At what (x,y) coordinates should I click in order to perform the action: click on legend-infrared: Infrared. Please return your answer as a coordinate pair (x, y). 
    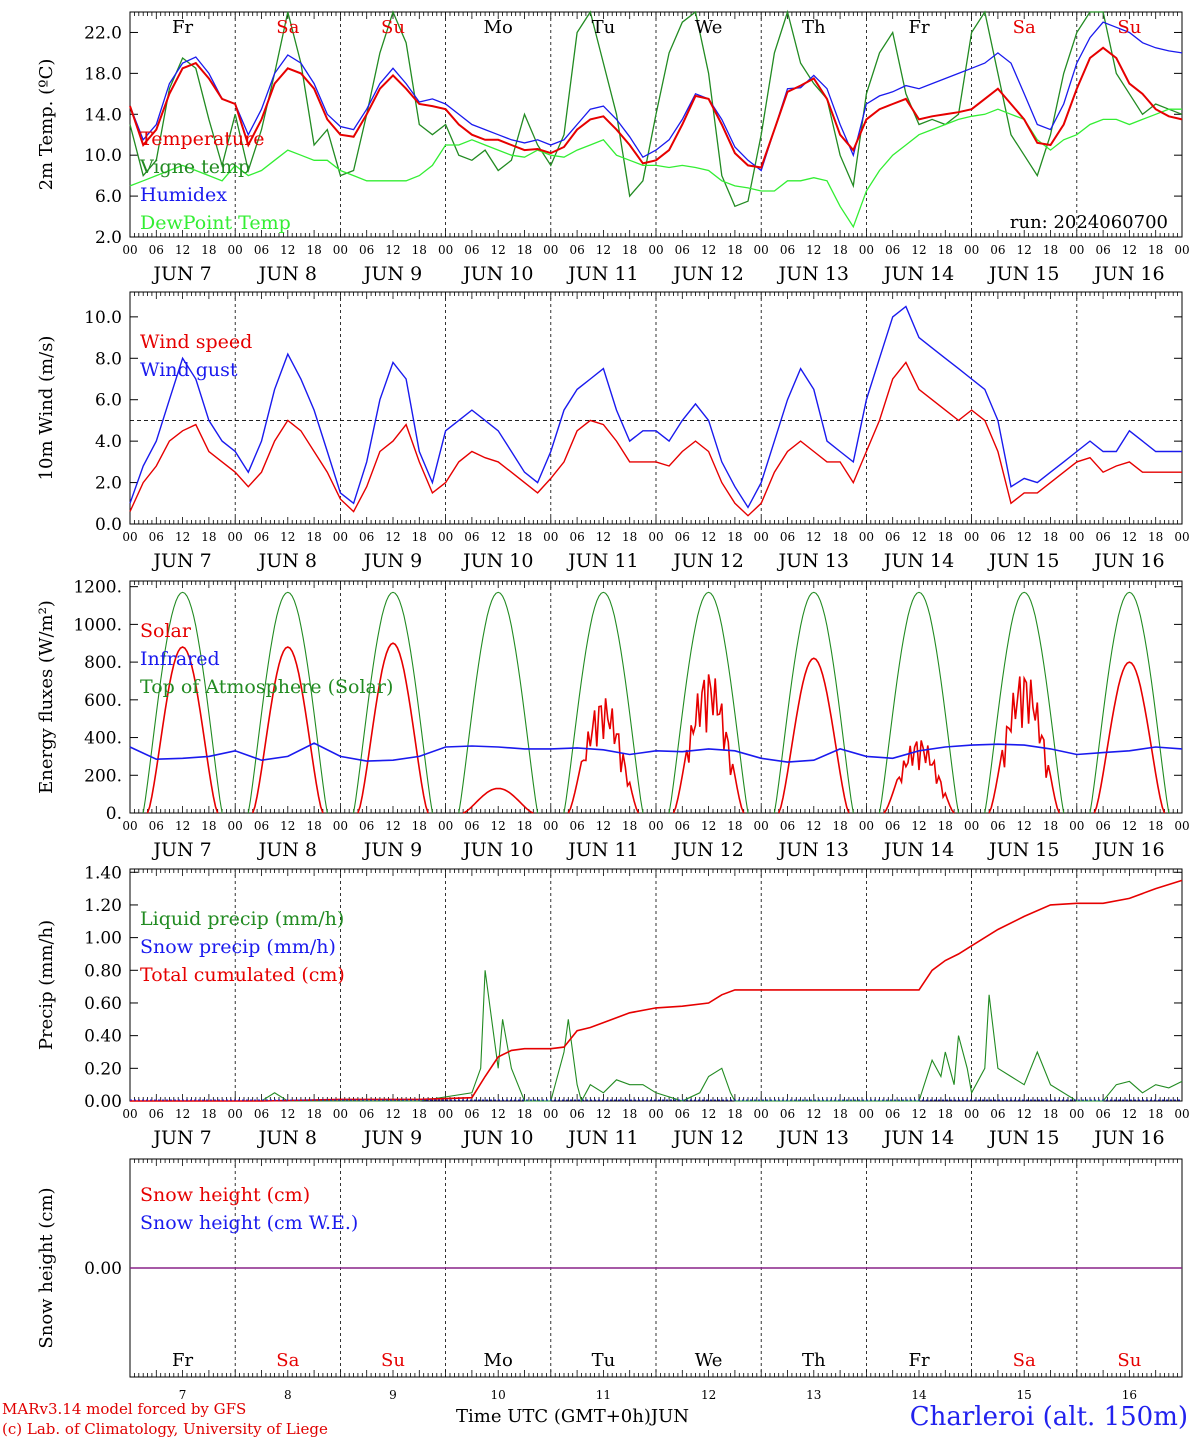
    Looking at the image, I should click on (180, 659).